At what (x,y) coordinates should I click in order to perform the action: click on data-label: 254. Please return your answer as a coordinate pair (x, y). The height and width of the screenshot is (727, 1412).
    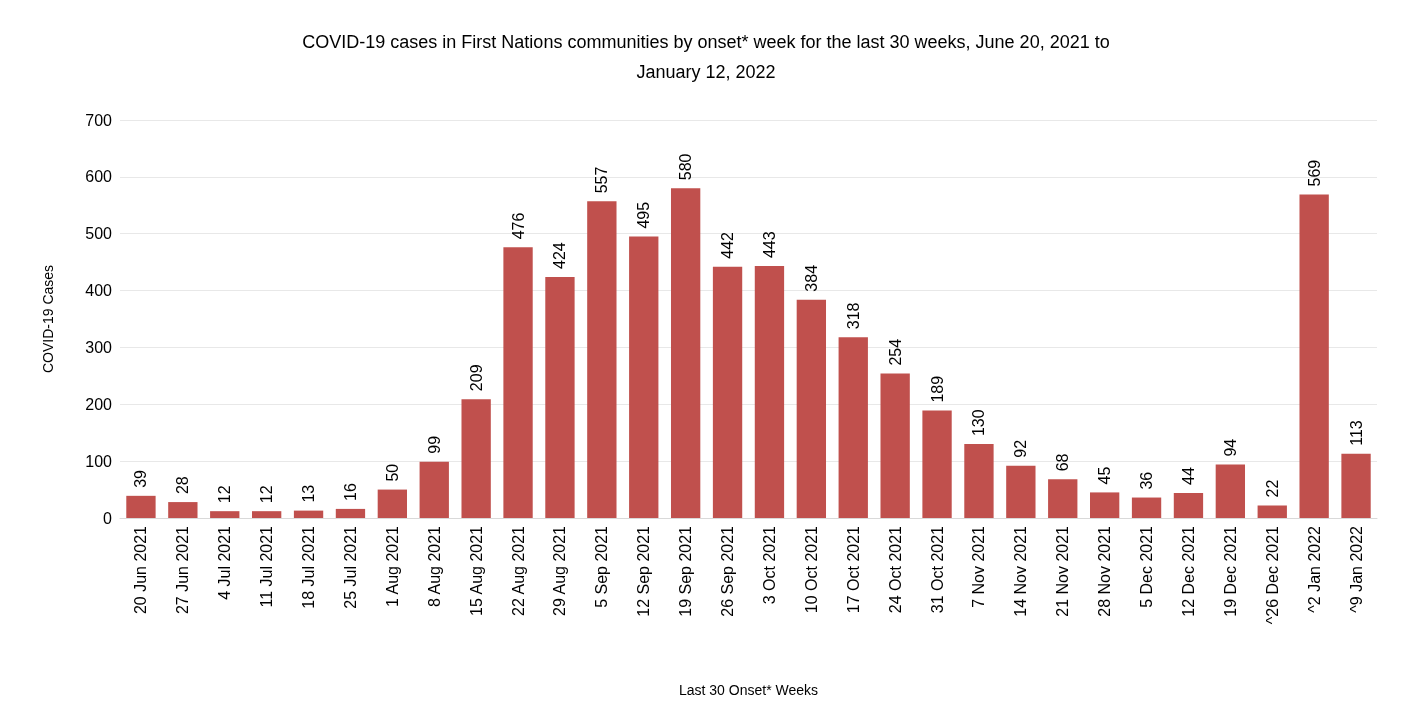
    Looking at the image, I should click on (895, 352).